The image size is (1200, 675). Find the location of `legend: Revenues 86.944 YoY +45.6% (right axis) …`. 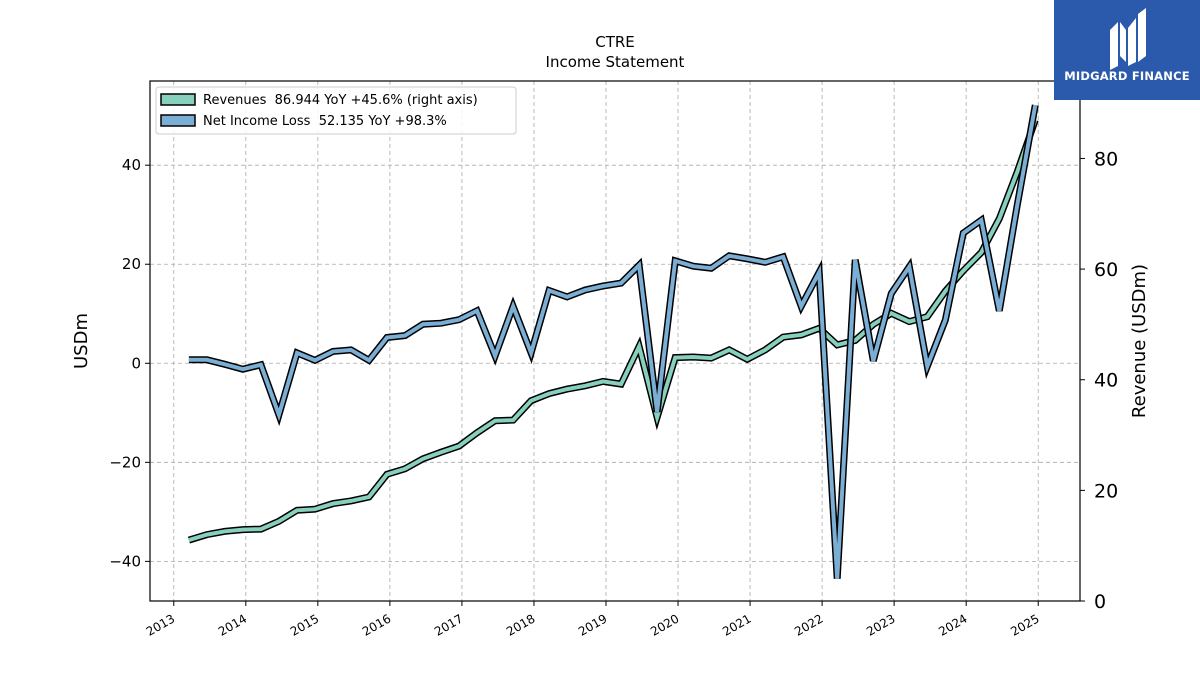

legend: Revenues 86.944 YoY +45.6% (right axis) … is located at coordinates (336, 110).